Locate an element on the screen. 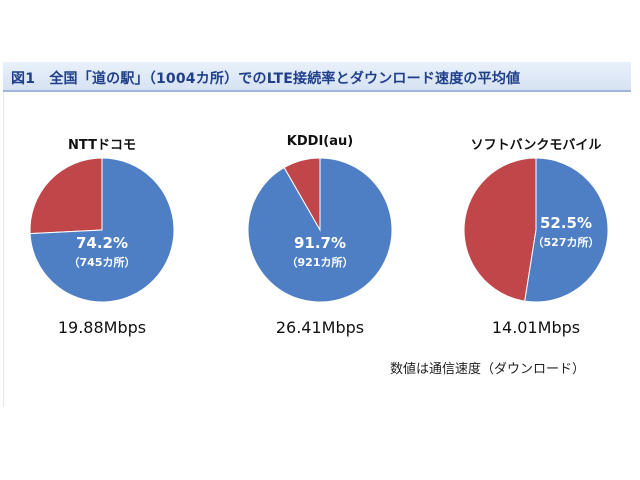  pie-count-docomo: （745カ所） is located at coordinates (102, 262).